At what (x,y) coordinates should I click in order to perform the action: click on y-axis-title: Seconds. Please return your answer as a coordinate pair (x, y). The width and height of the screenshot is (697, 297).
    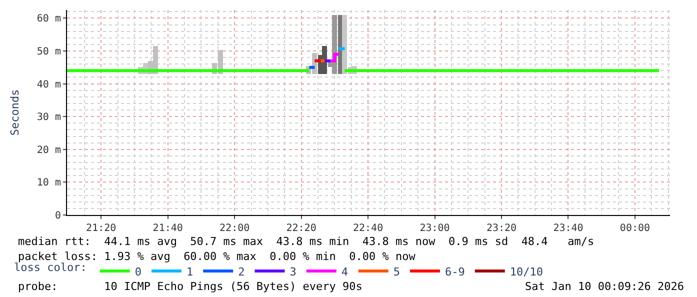
    Looking at the image, I should click on (15, 112).